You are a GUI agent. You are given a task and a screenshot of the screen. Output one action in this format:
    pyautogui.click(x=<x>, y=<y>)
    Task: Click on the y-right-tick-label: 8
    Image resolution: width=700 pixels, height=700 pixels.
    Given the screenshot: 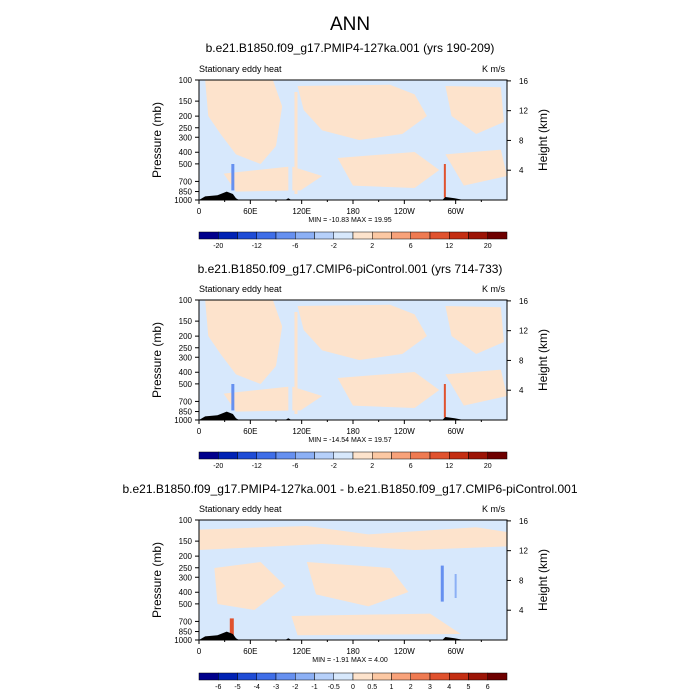 What is the action you would take?
    pyautogui.click(x=521, y=360)
    